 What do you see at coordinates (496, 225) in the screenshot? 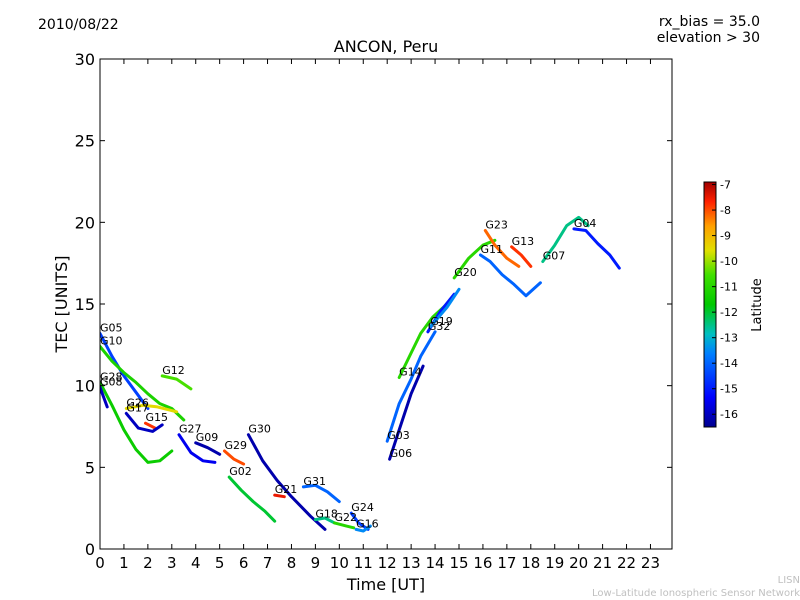
I see `series-label-g23: G23` at bounding box center [496, 225].